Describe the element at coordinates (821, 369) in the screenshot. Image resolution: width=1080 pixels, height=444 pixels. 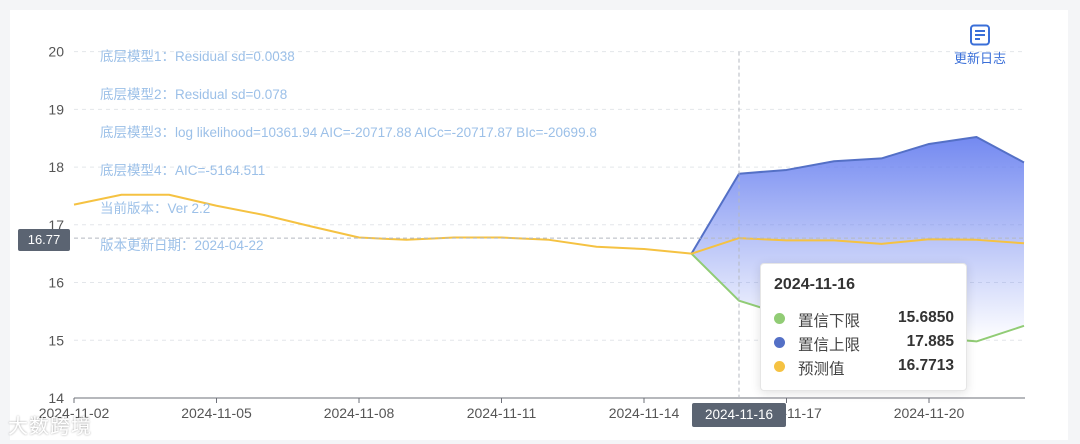
I see `tooltip-forecast-name: 预测值` at that location.